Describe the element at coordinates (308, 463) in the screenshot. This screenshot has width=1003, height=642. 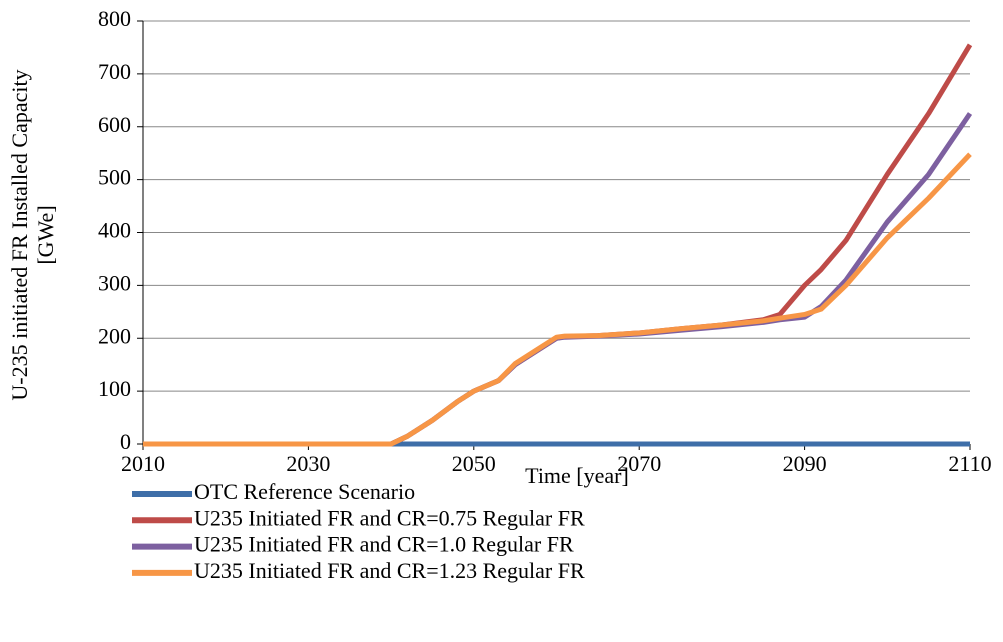
I see `x-tick-label: 2030` at that location.